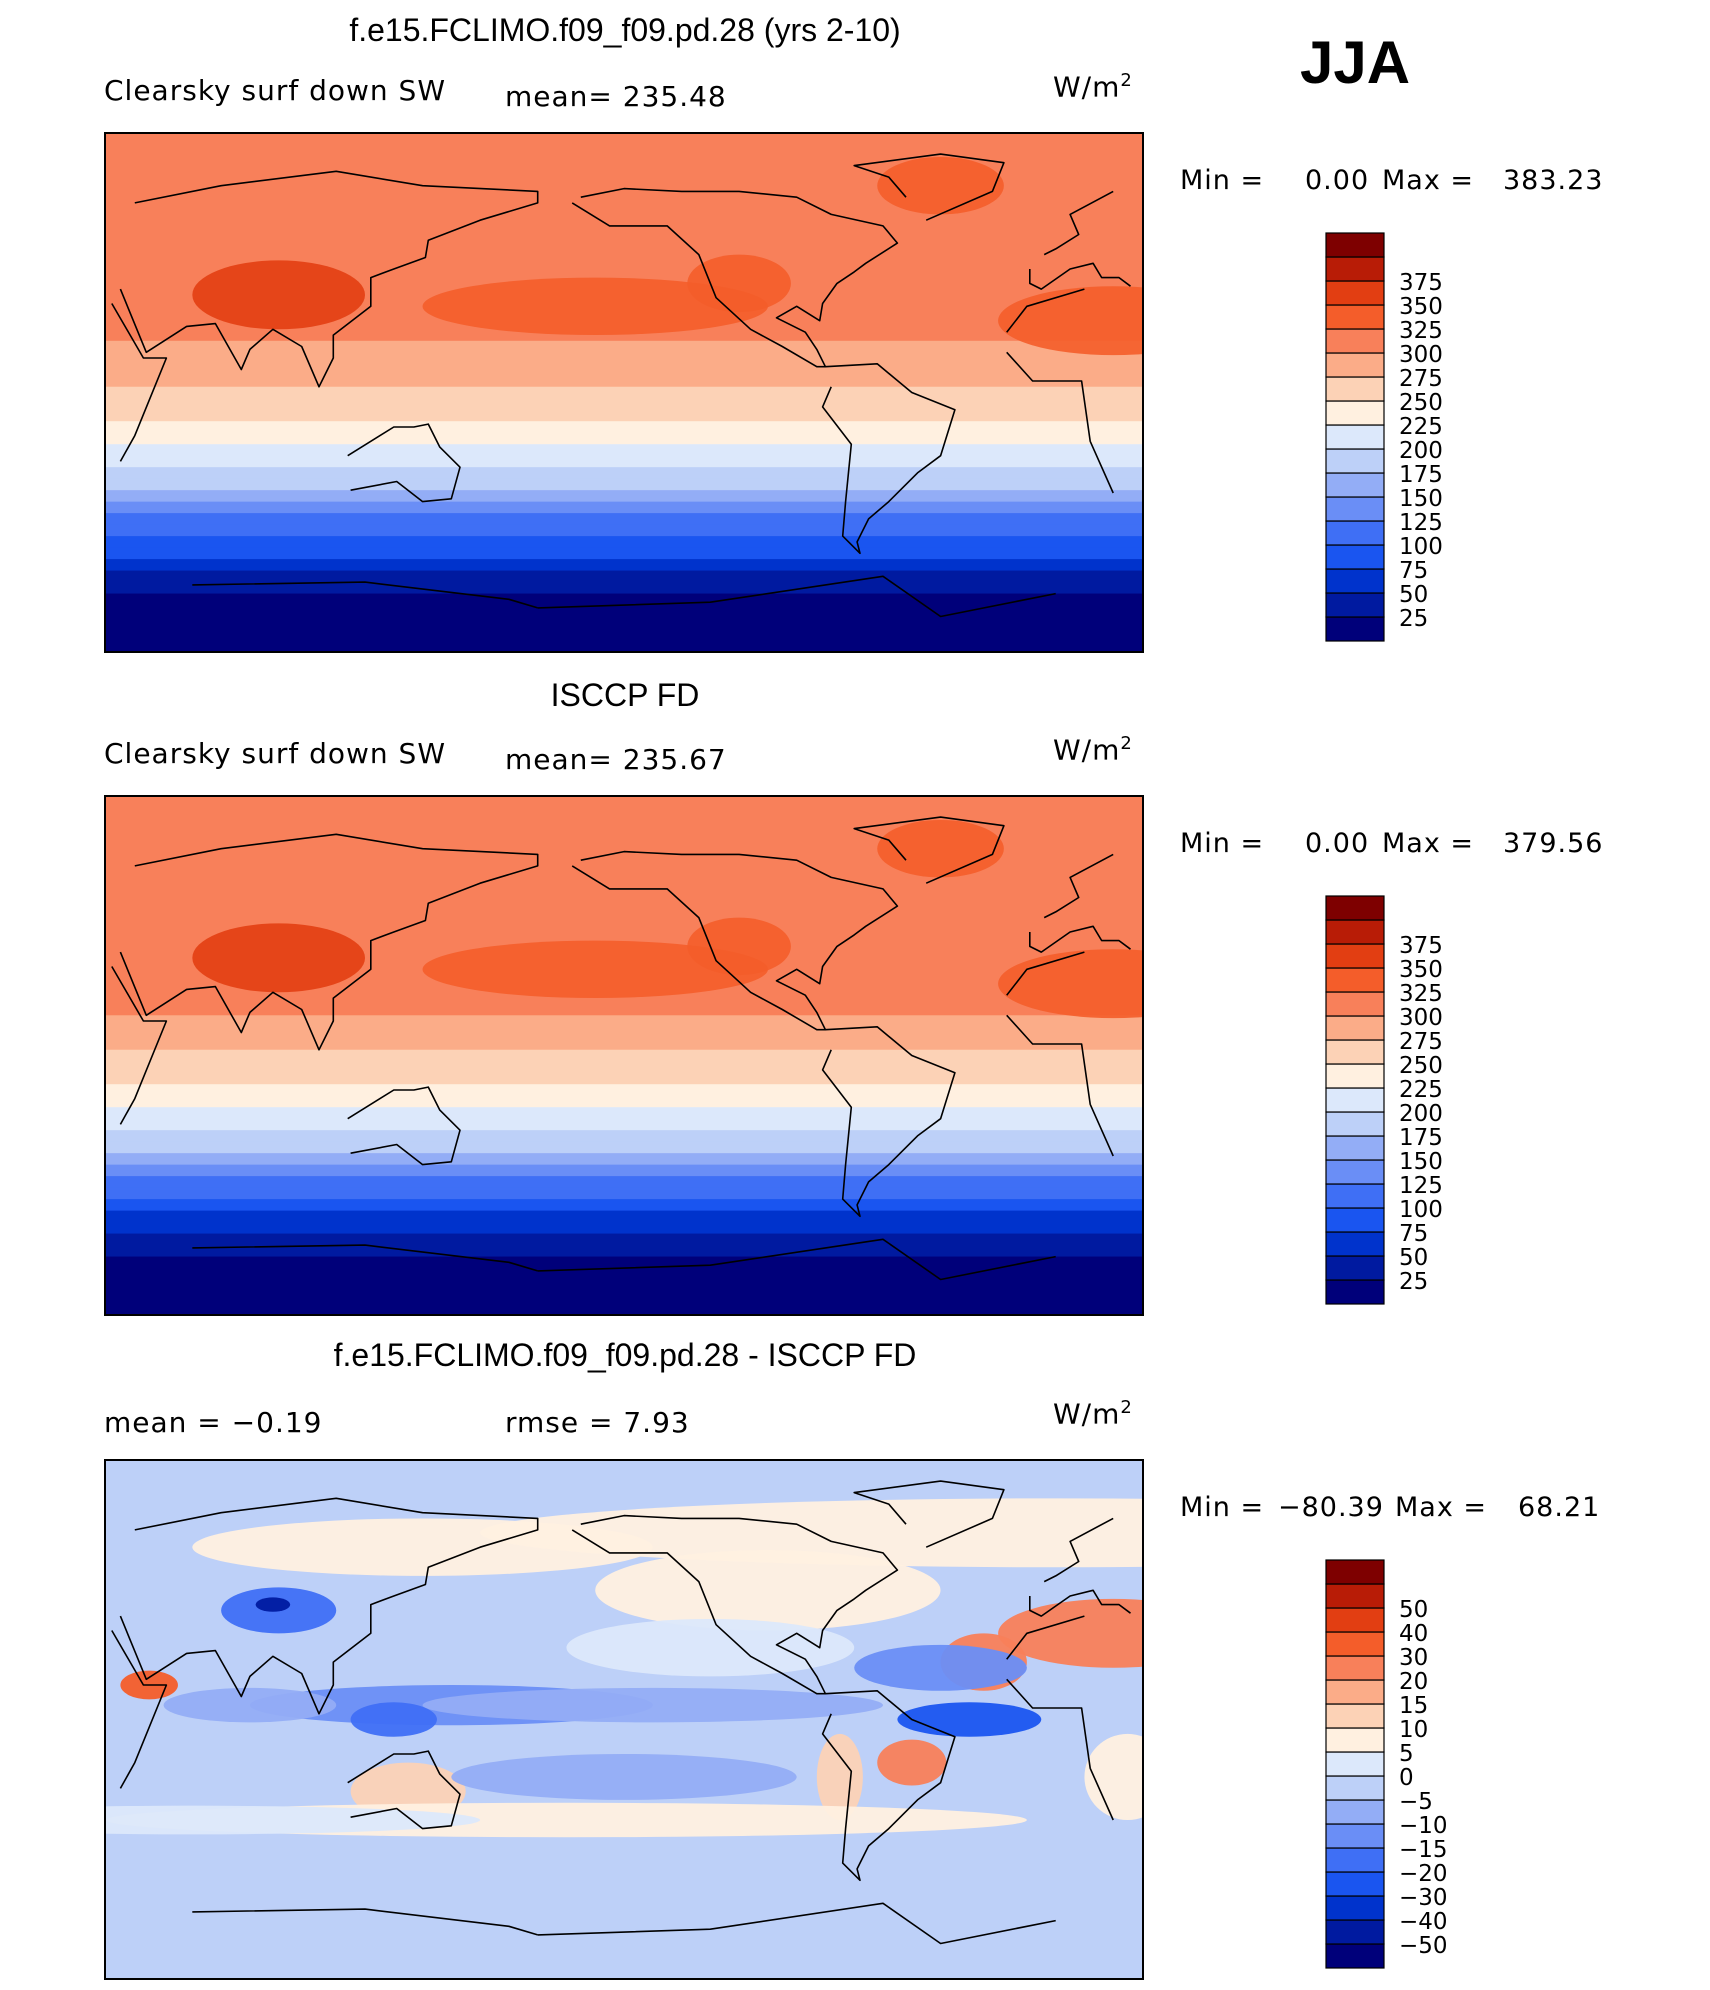  What do you see at coordinates (1406, 1778) in the screenshot?
I see `colorbar-tick-label: 0` at bounding box center [1406, 1778].